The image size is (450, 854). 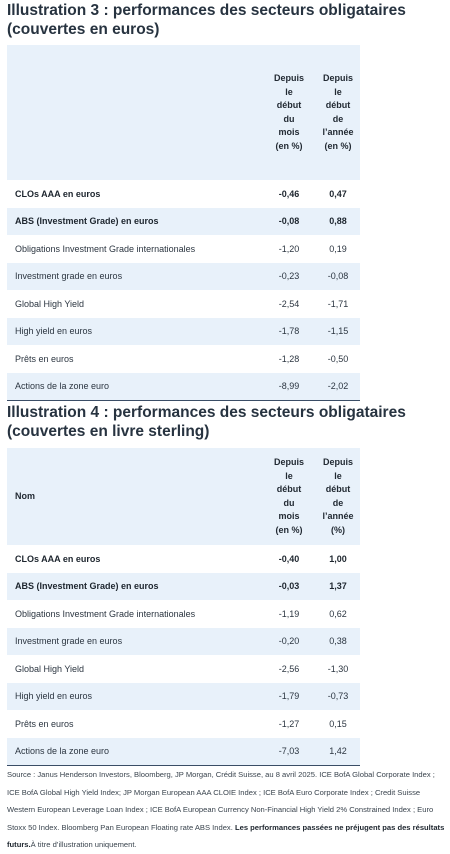 I want to click on row-year-value: 0,19, so click(x=338, y=248).